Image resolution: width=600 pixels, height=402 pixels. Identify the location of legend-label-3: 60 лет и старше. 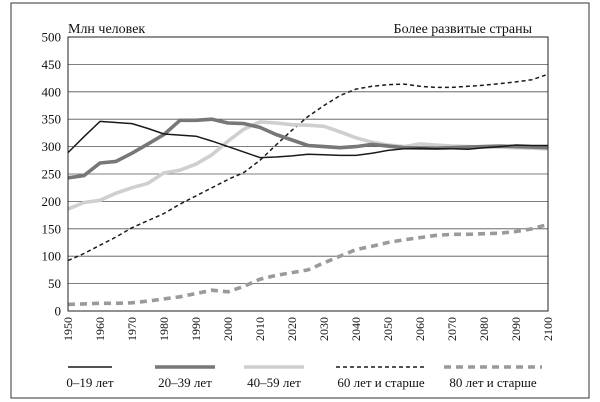
(381, 382).